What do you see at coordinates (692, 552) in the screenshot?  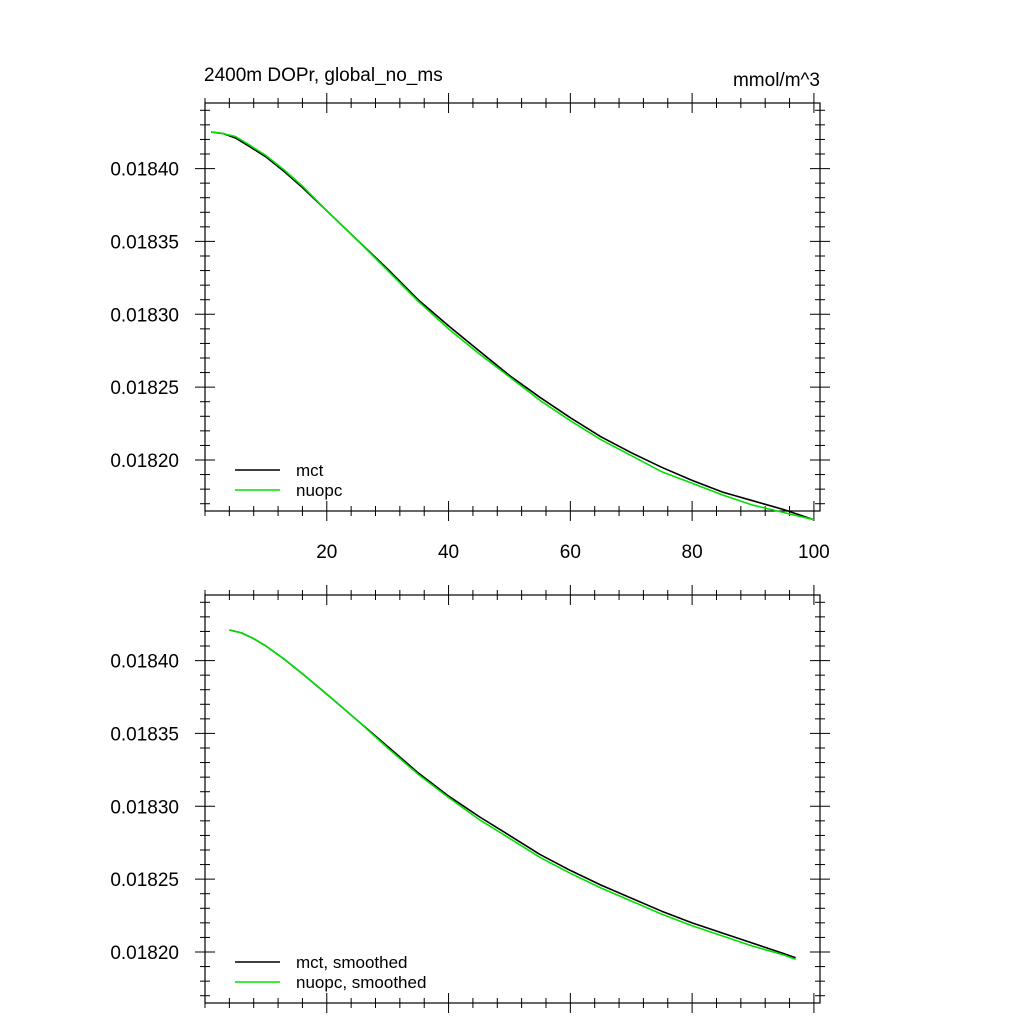 I see `x-tick-label: 80` at bounding box center [692, 552].